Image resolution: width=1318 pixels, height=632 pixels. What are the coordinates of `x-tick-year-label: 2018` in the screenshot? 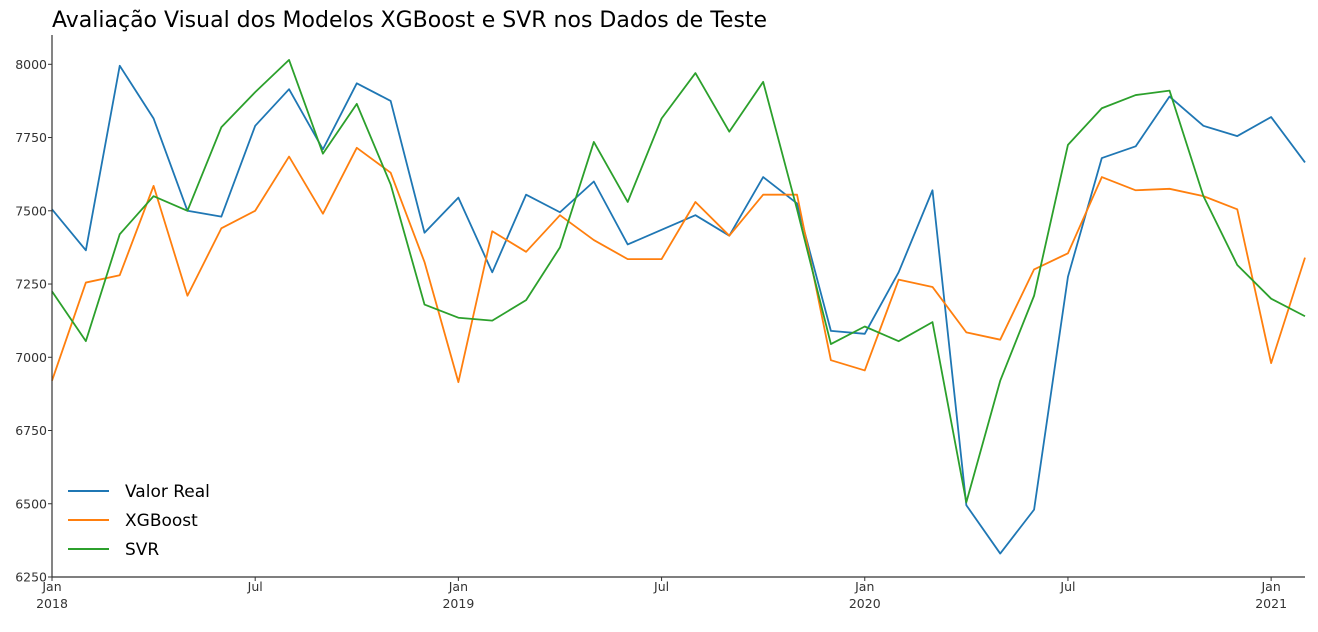 It's located at (52, 603).